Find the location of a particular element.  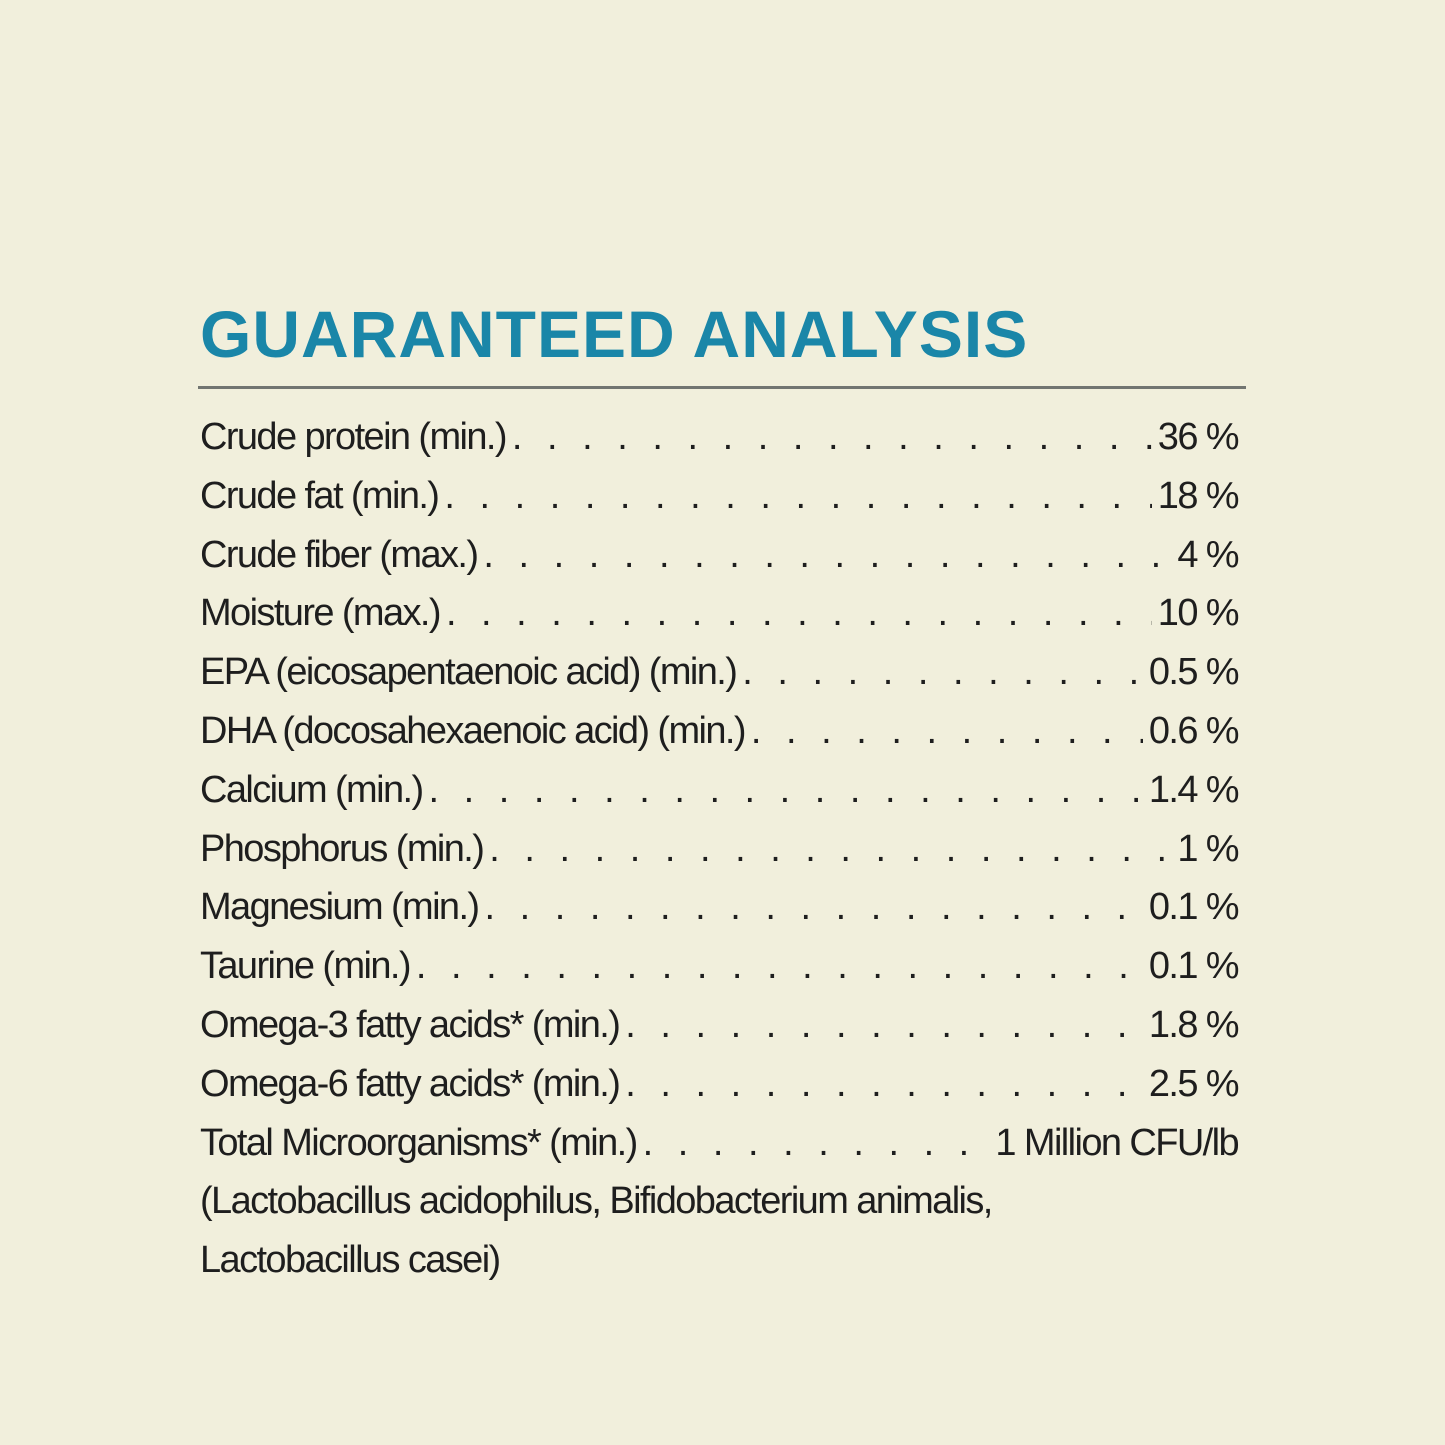

nutrient-label: Omega-3 fatty acids* (min.) is located at coordinates (410, 1024).